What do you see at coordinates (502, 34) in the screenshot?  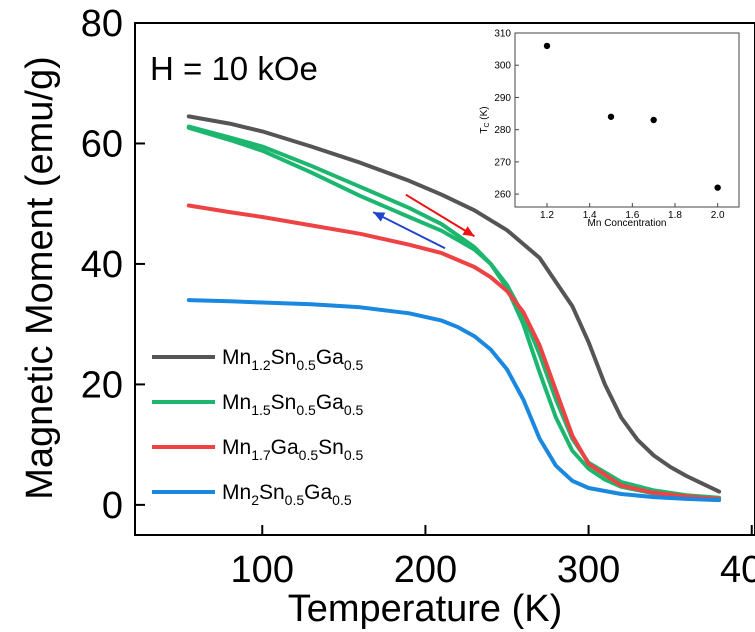 I see `inset-y-tick-label: 310` at bounding box center [502, 34].